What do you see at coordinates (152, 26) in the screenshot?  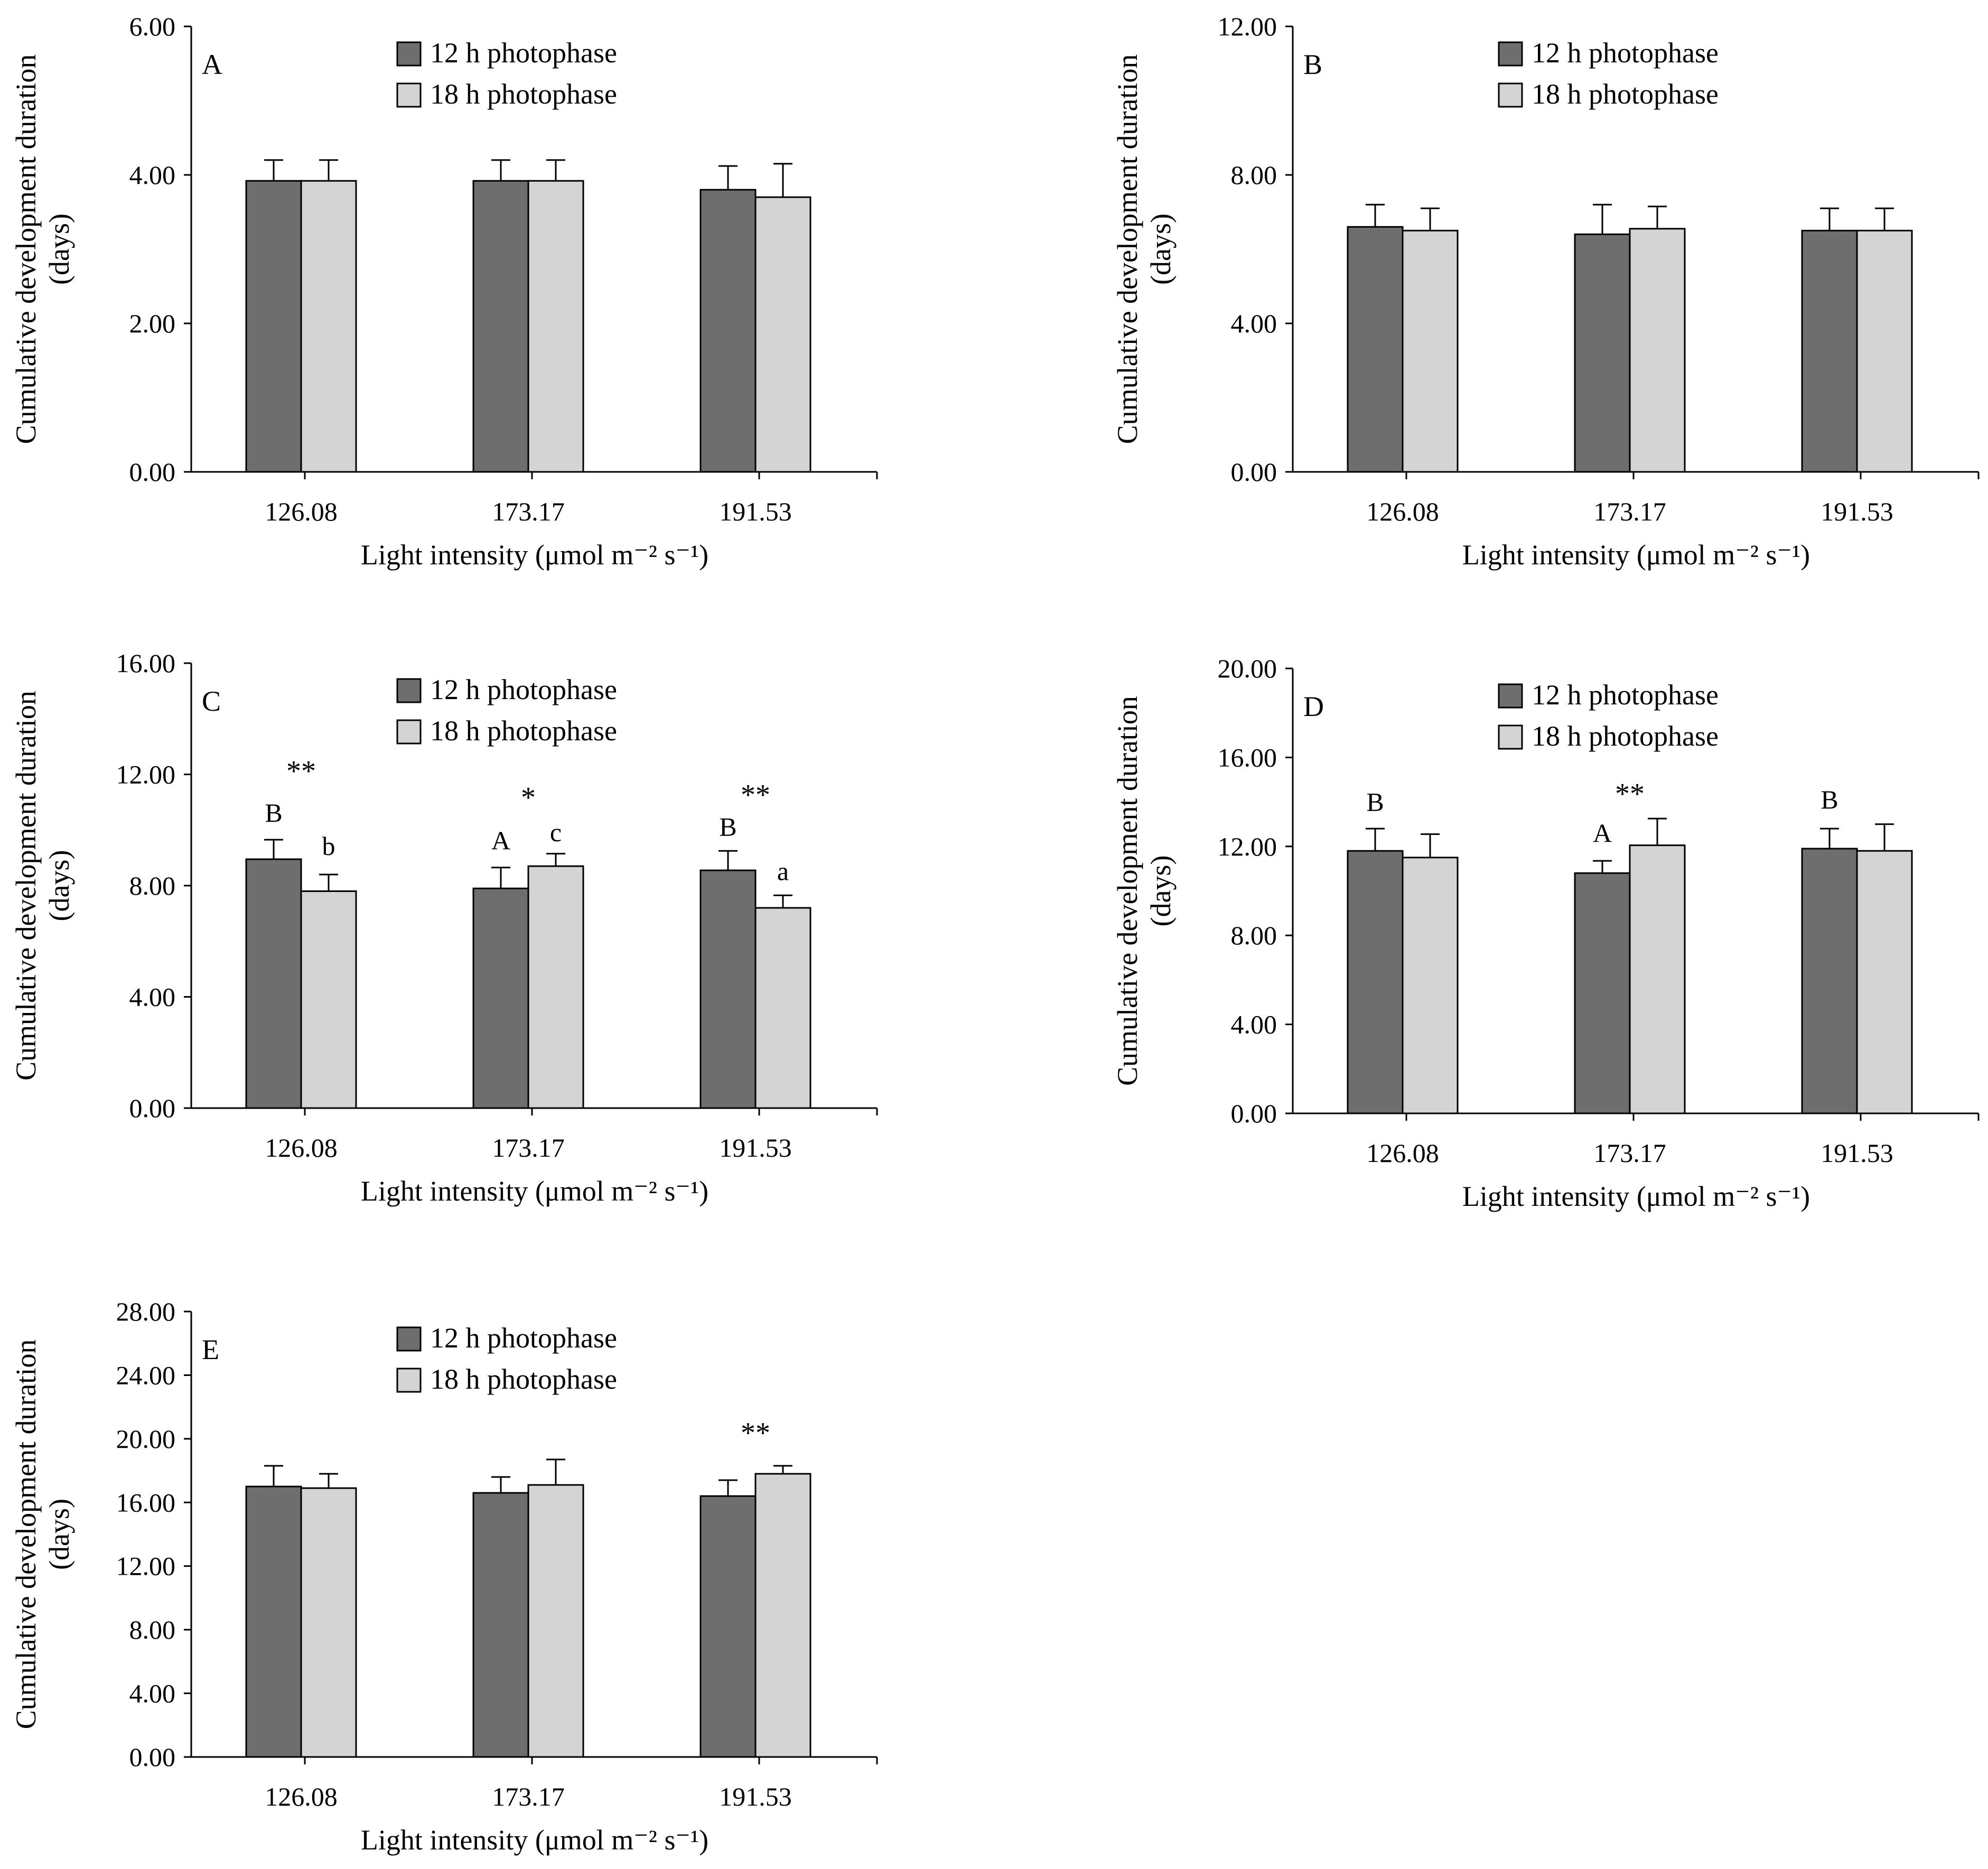 I see `y-tick-label: 6.00` at bounding box center [152, 26].